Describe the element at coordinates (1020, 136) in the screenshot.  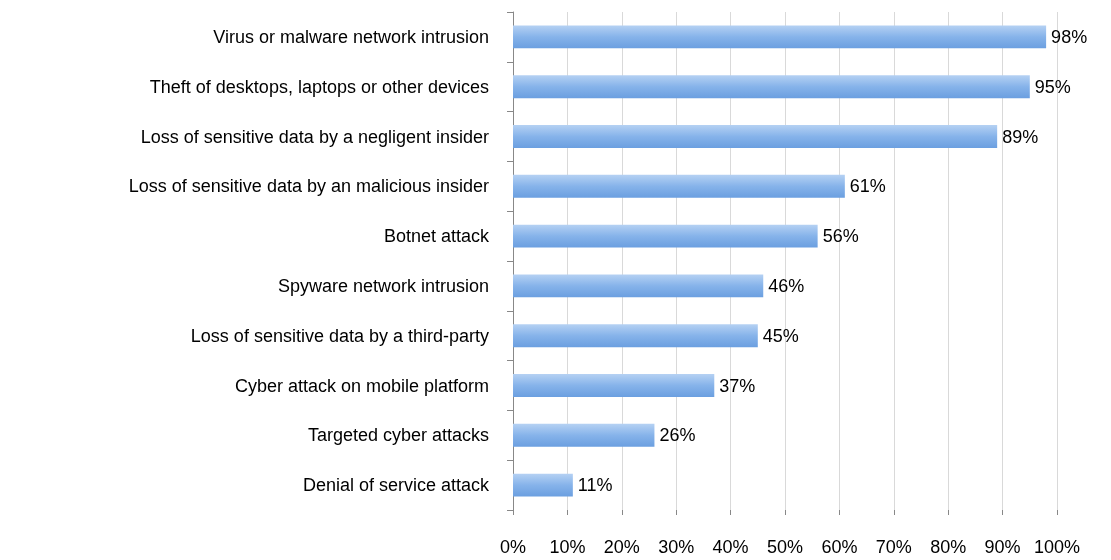
I see `data-label: 89%` at that location.